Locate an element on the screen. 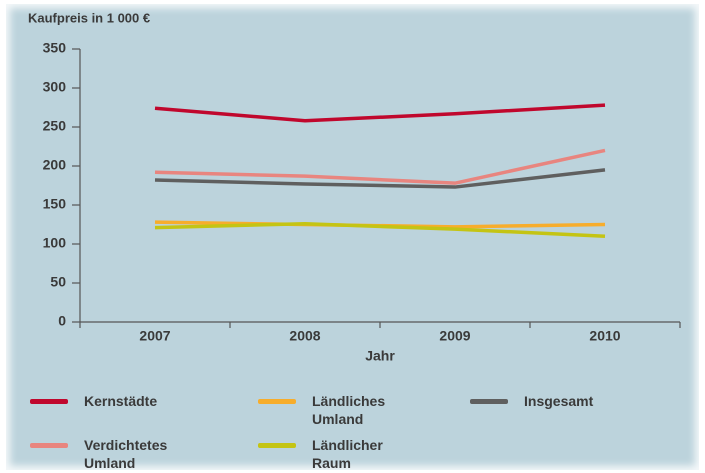 Image resolution: width=705 pixels, height=473 pixels. legend-label: Verdichtetes Umland is located at coordinates (126, 454).